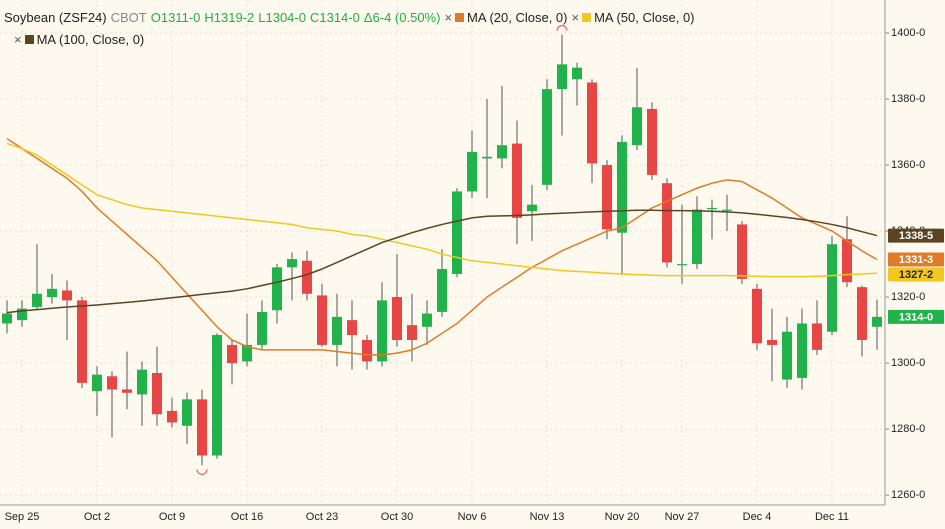 This screenshot has width=945, height=529. I want to click on y-tick-label: 1300-0, so click(908, 363).